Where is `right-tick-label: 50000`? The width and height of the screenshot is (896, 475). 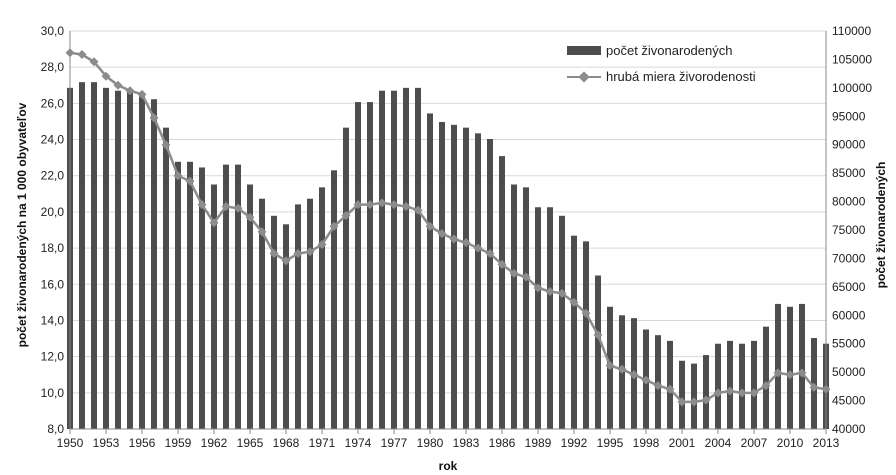
right-tick-label: 50000 is located at coordinates (849, 372).